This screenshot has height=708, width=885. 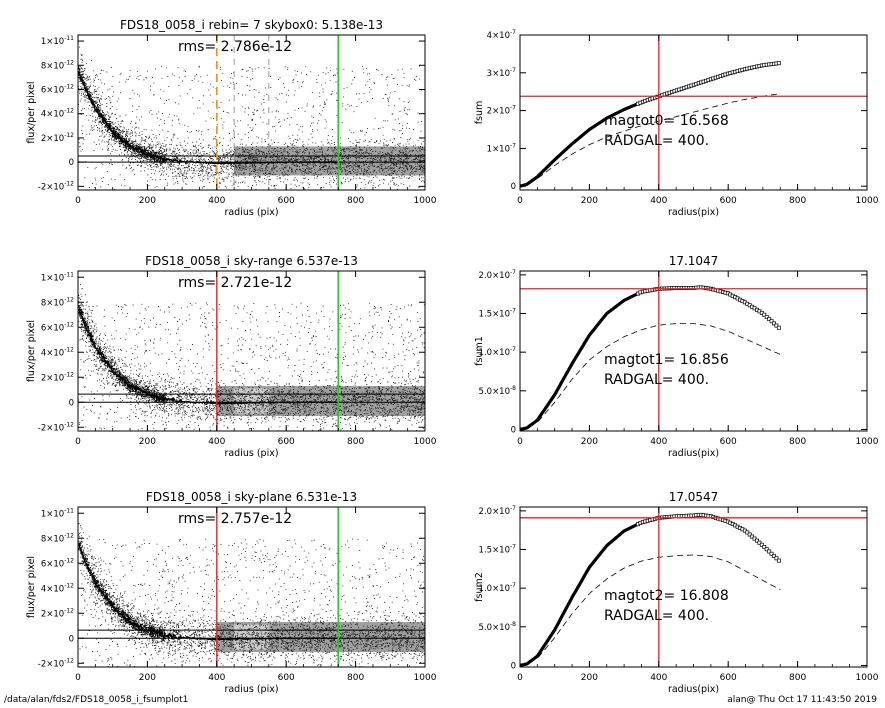 What do you see at coordinates (122, 353) in the screenshot?
I see `core-points` at bounding box center [122, 353].